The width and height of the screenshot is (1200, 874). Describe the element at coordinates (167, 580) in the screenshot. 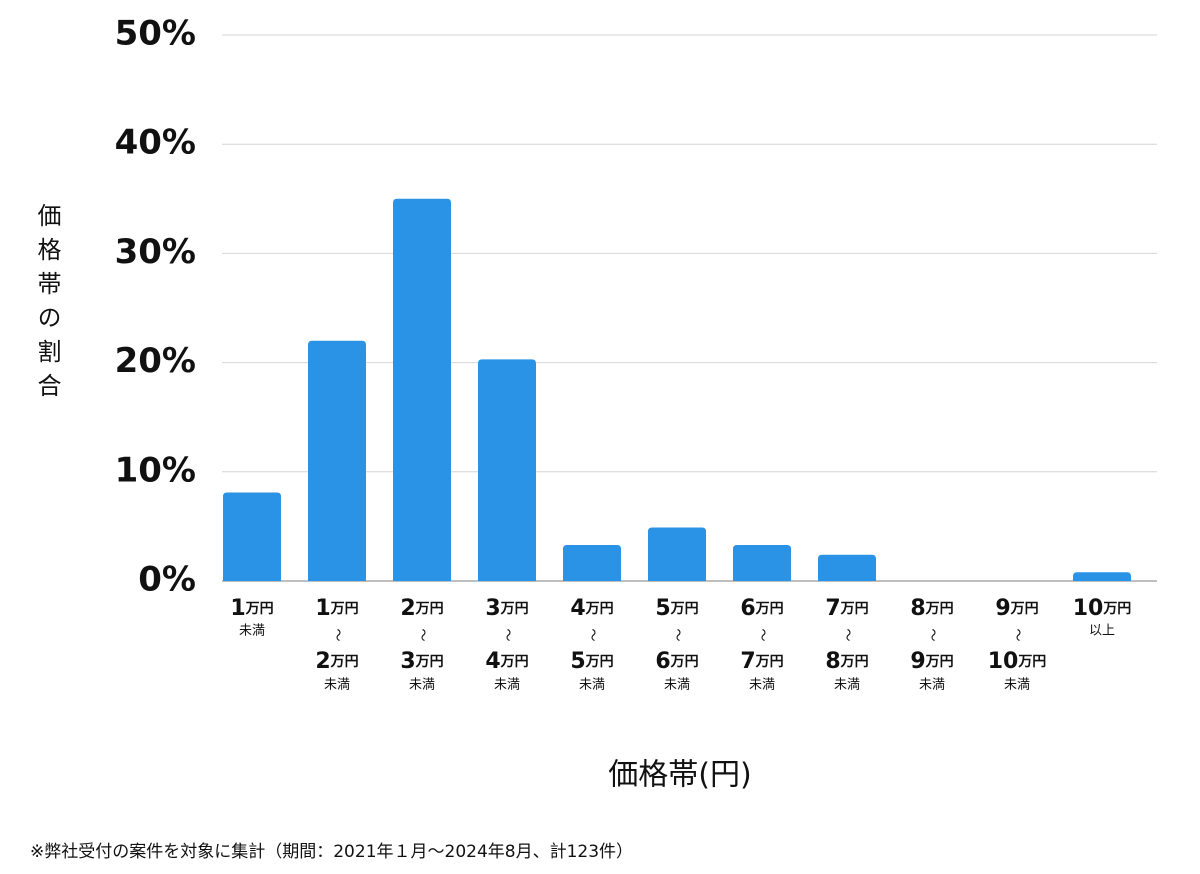

I see `y-tick-label: 0%` at that location.